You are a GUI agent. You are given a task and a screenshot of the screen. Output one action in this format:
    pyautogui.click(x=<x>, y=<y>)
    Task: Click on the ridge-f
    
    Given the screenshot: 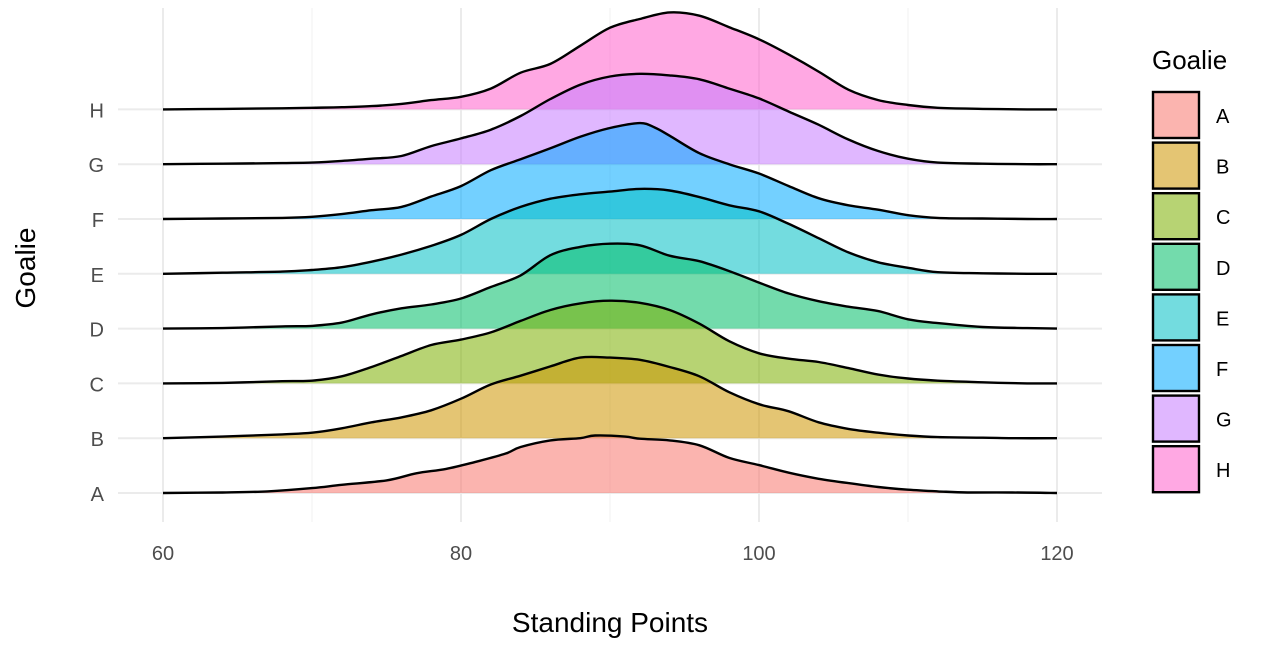 What is the action you would take?
    pyautogui.click(x=610, y=171)
    